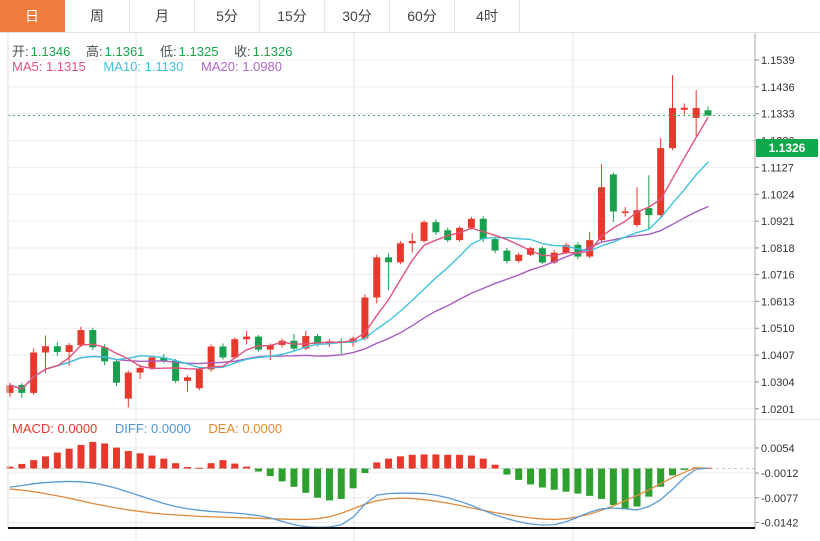  What do you see at coordinates (242, 51) in the screenshot?
I see `close-label: 收:` at bounding box center [242, 51].